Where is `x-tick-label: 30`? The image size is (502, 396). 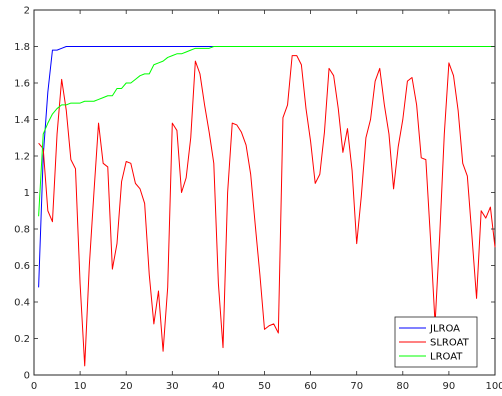
x-tick-label: 30 is located at coordinates (172, 386).